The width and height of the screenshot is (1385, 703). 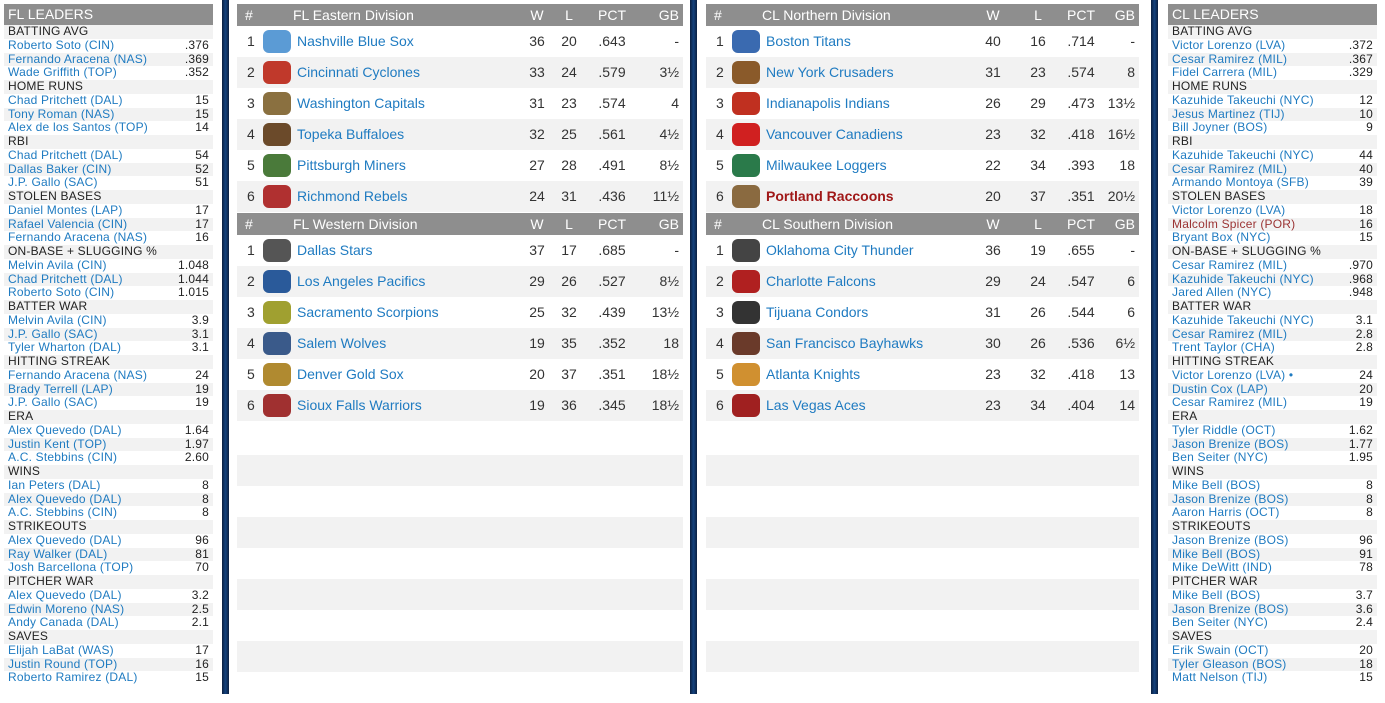 What do you see at coordinates (828, 103) in the screenshot?
I see `team-link: Indianapolis Indians` at bounding box center [828, 103].